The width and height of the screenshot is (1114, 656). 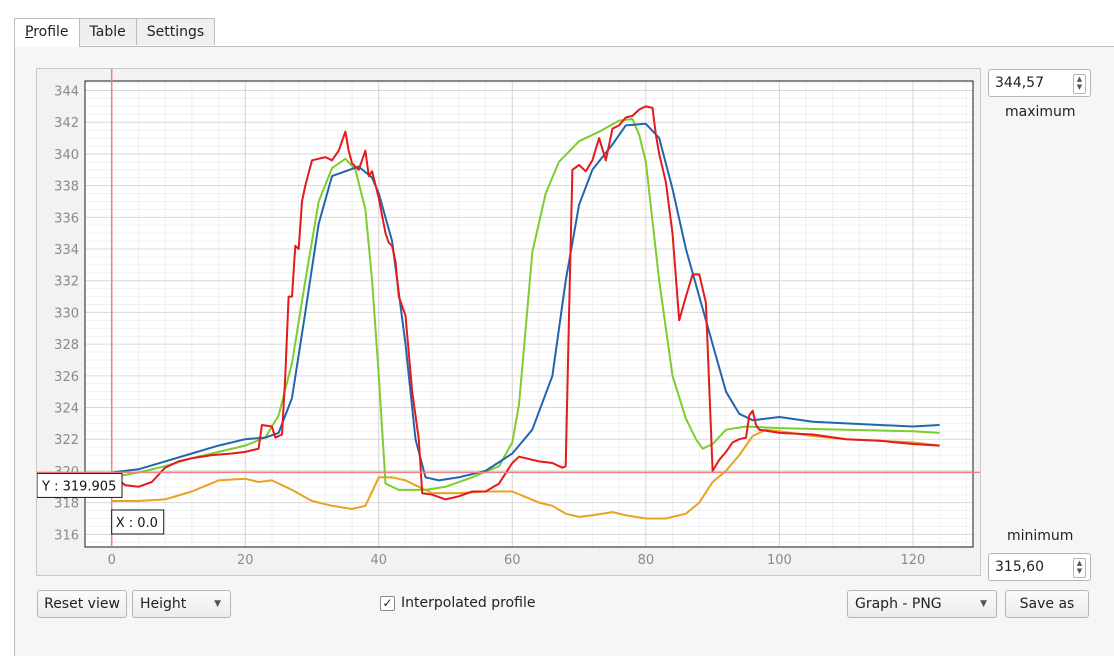 What do you see at coordinates (1047, 604) in the screenshot?
I see `save-as-button: Save as` at bounding box center [1047, 604].